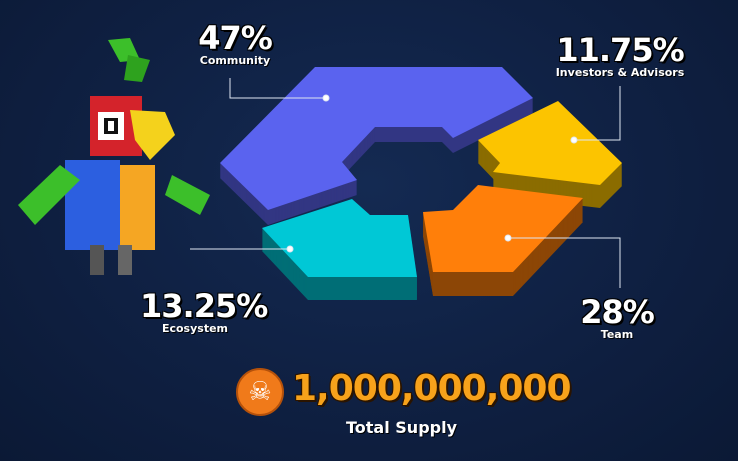 The height and width of the screenshot is (461, 738). What do you see at coordinates (503, 228) in the screenshot?
I see `slice-top-team` at bounding box center [503, 228].